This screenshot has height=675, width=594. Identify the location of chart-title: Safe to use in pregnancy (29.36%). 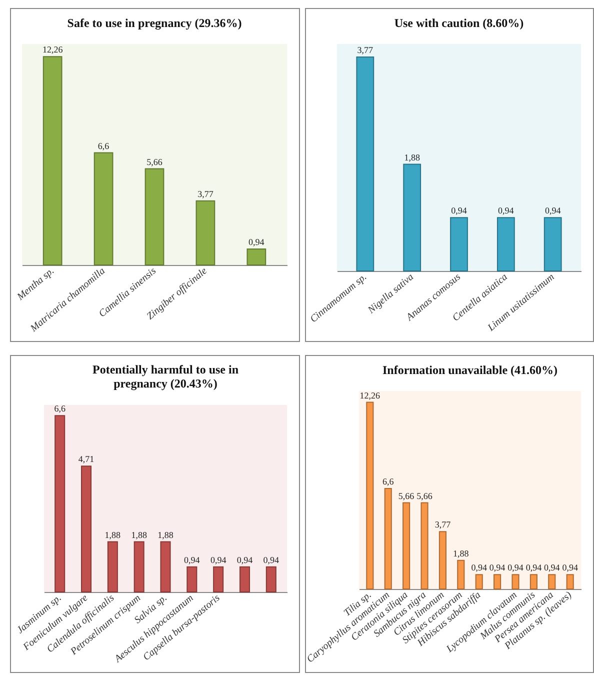
(154, 23).